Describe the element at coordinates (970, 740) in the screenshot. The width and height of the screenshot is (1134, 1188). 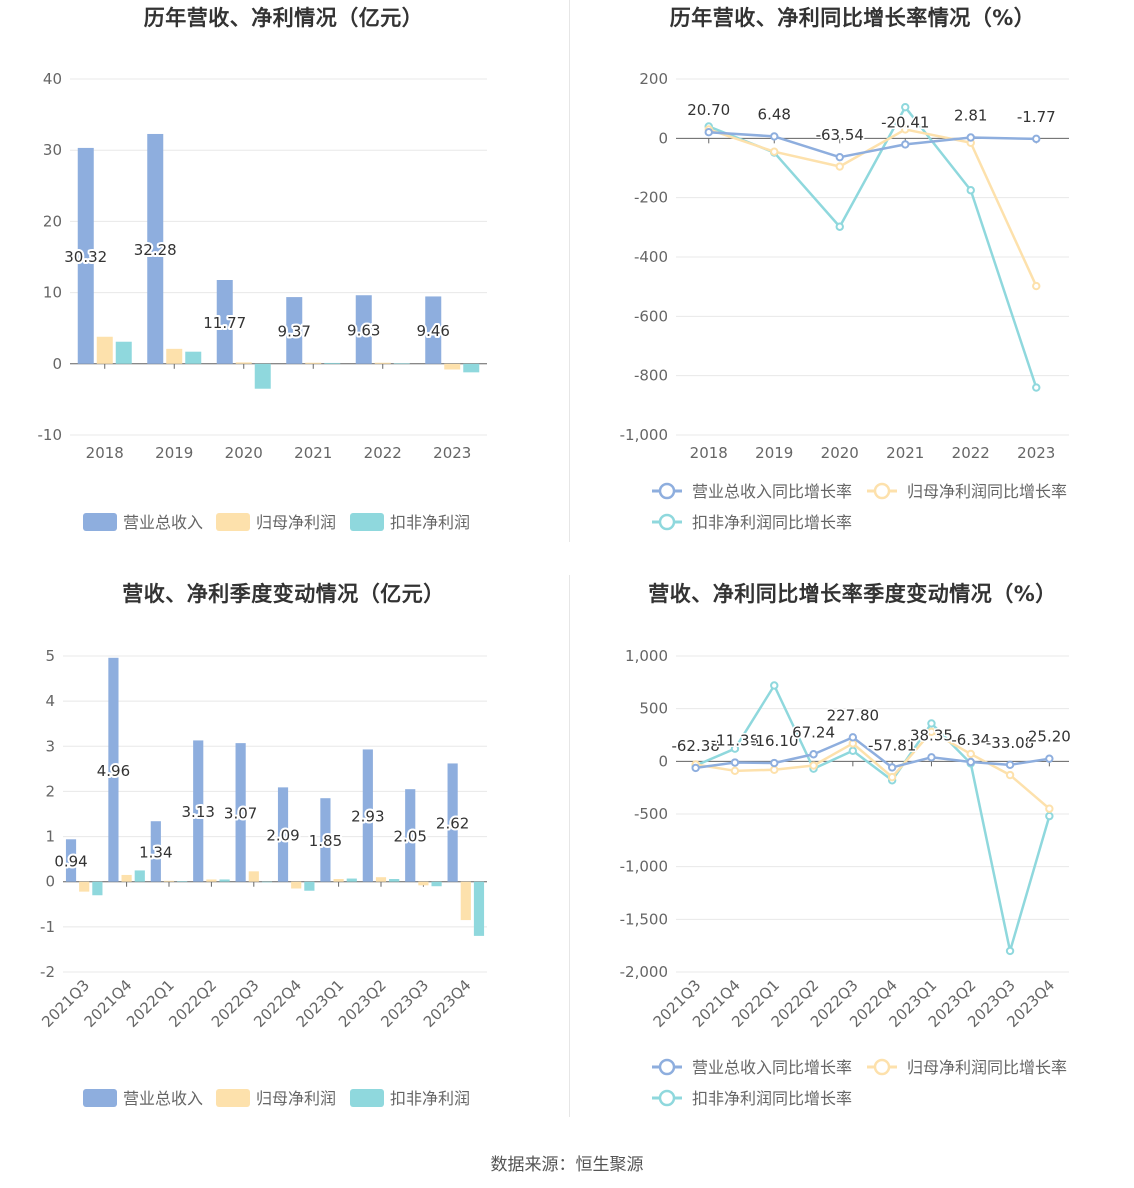
I see `line-data-label: -6.34` at that location.